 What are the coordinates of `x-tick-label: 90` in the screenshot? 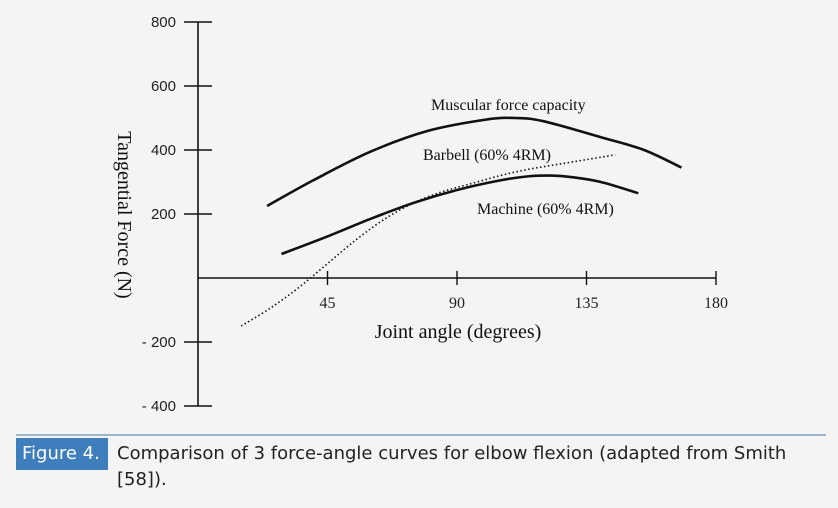 It's located at (457, 303).